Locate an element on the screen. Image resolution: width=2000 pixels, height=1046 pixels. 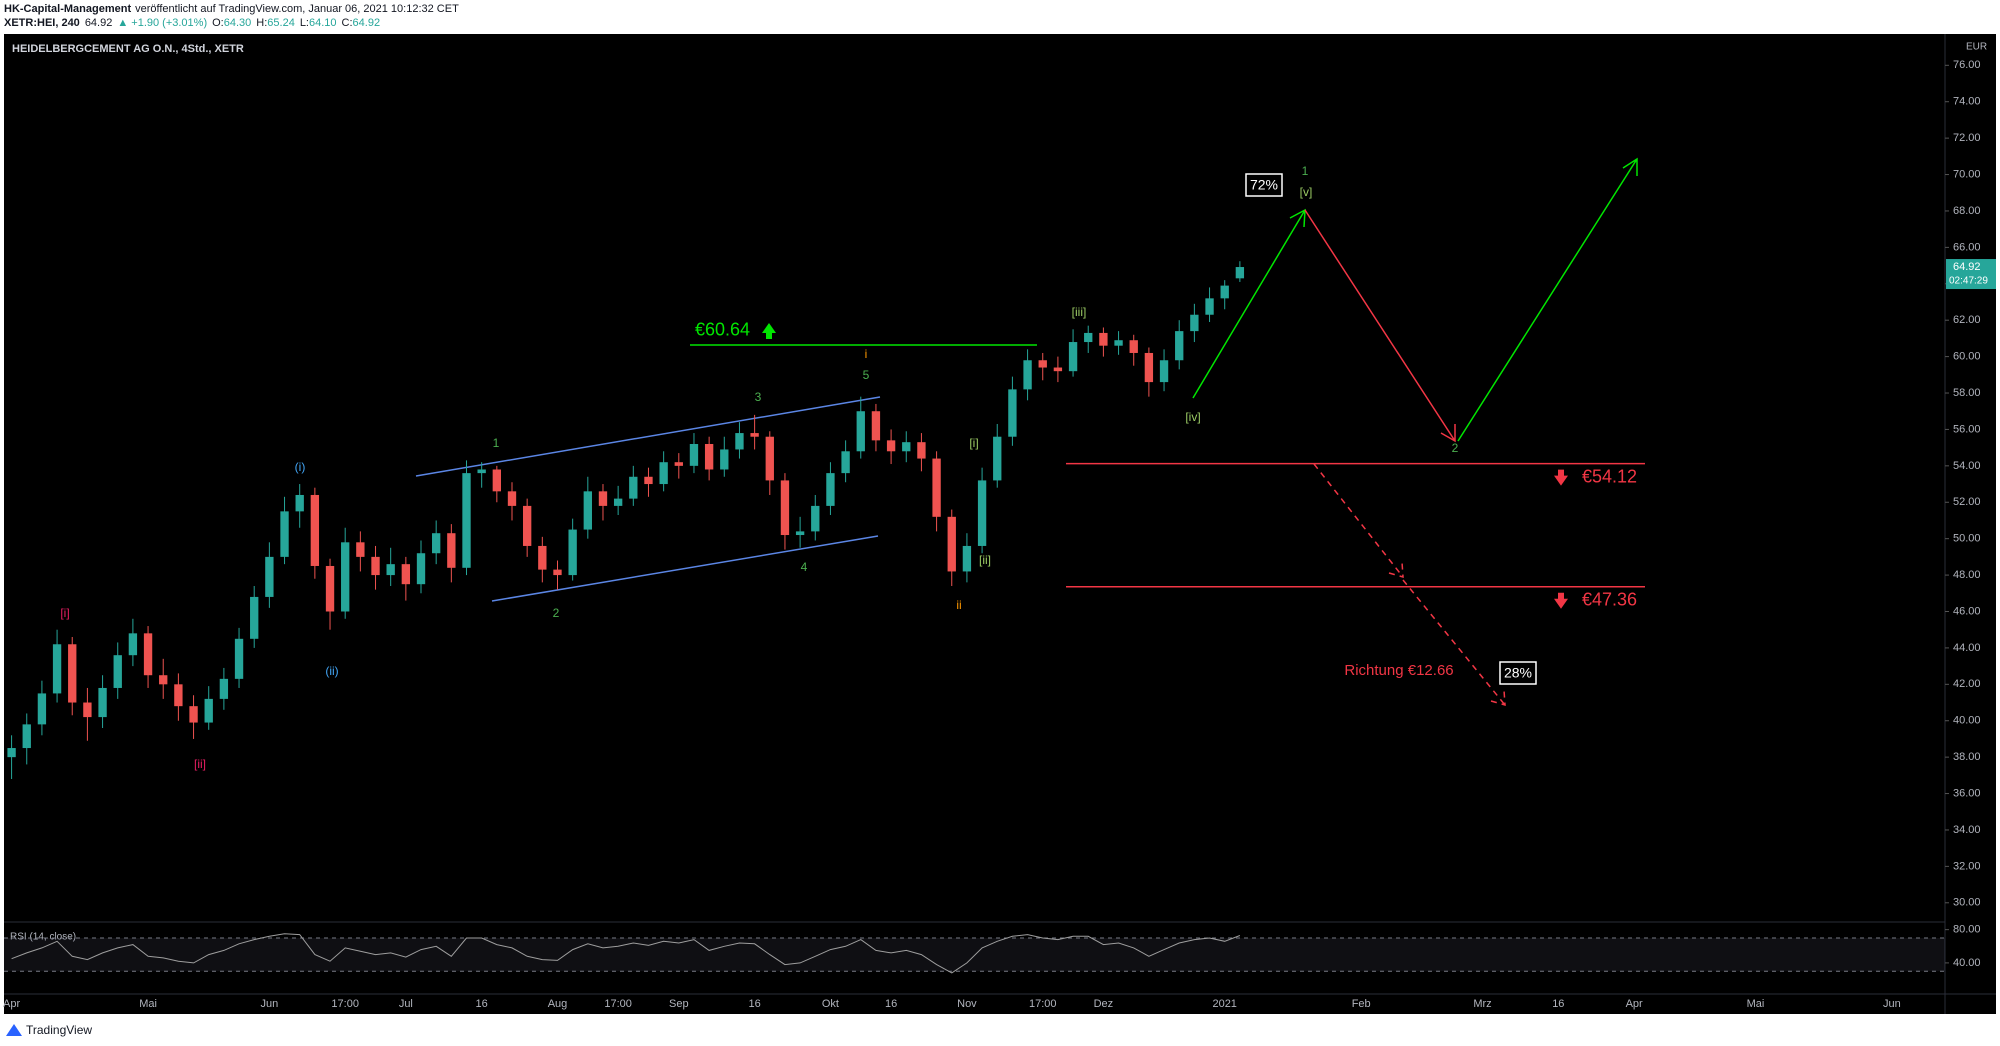
level-label: €54.12 is located at coordinates (1609, 476).